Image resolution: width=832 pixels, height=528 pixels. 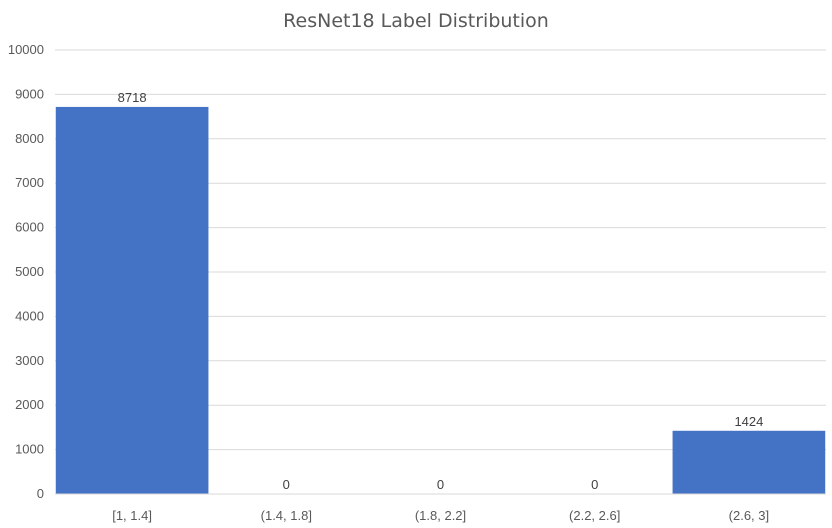 What do you see at coordinates (748, 421) in the screenshot?
I see `data-label: 1424` at bounding box center [748, 421].